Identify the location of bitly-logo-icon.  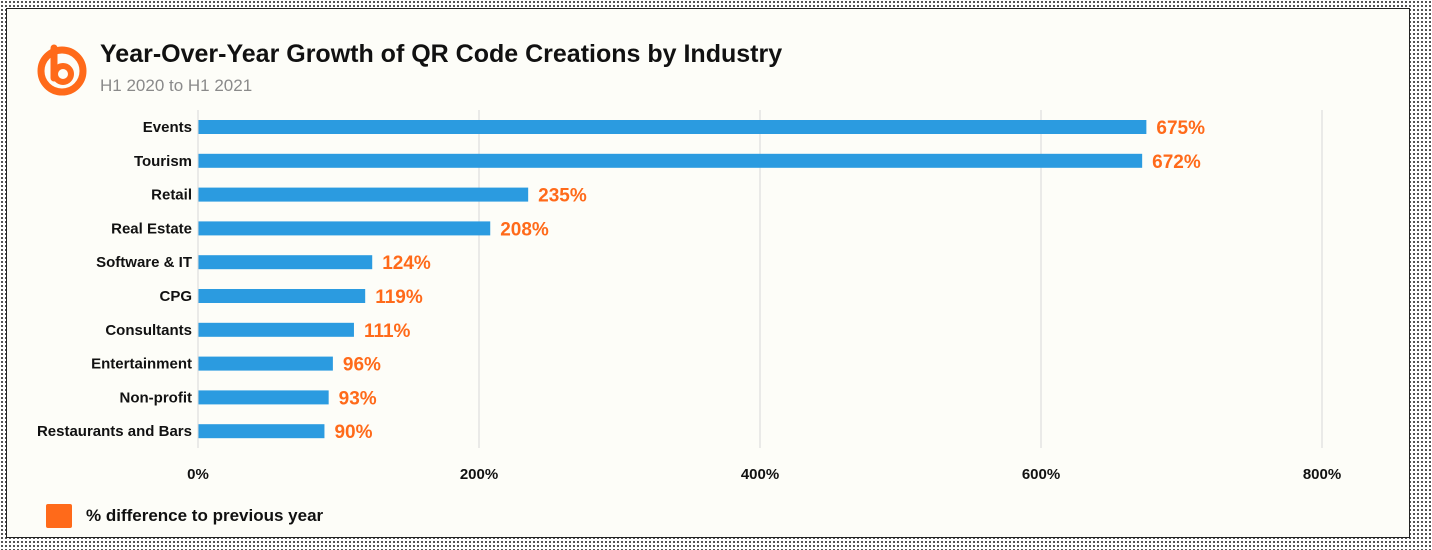
(62, 70).